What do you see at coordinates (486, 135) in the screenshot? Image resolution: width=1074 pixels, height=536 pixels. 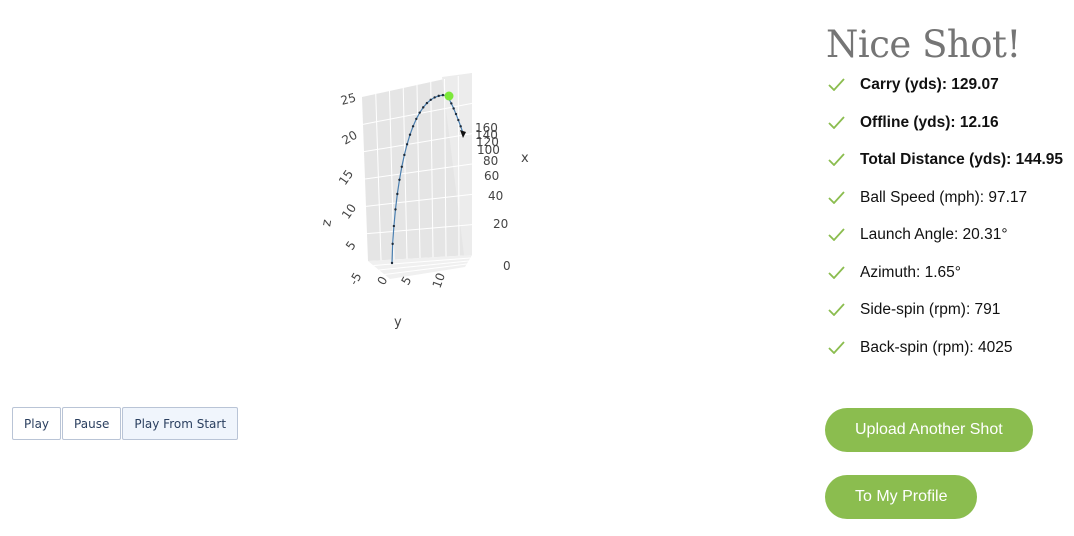 I see `x-tick-140: 140` at bounding box center [486, 135].